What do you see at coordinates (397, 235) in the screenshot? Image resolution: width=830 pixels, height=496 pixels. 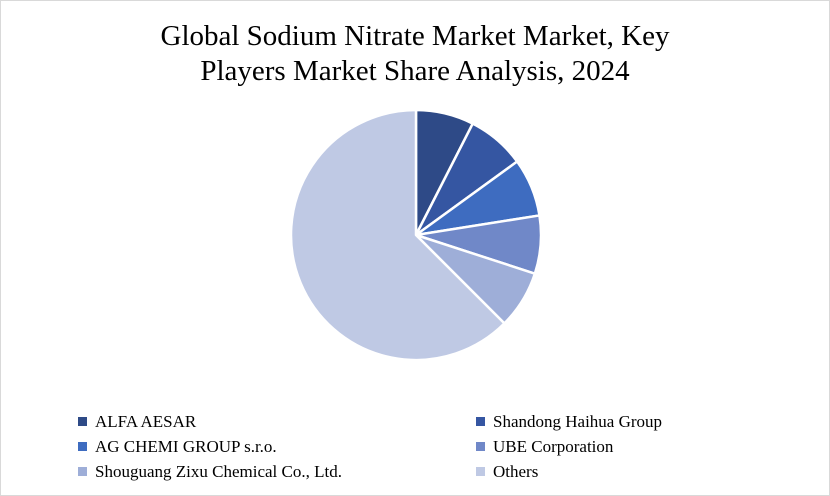 I see `pie-slice-others` at bounding box center [397, 235].